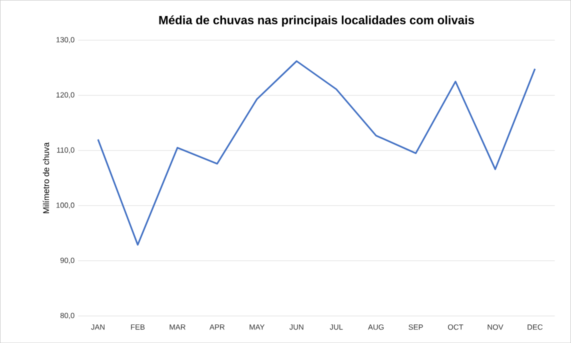  I want to click on y-axis-title: Milímetro de chuva, so click(46, 178).